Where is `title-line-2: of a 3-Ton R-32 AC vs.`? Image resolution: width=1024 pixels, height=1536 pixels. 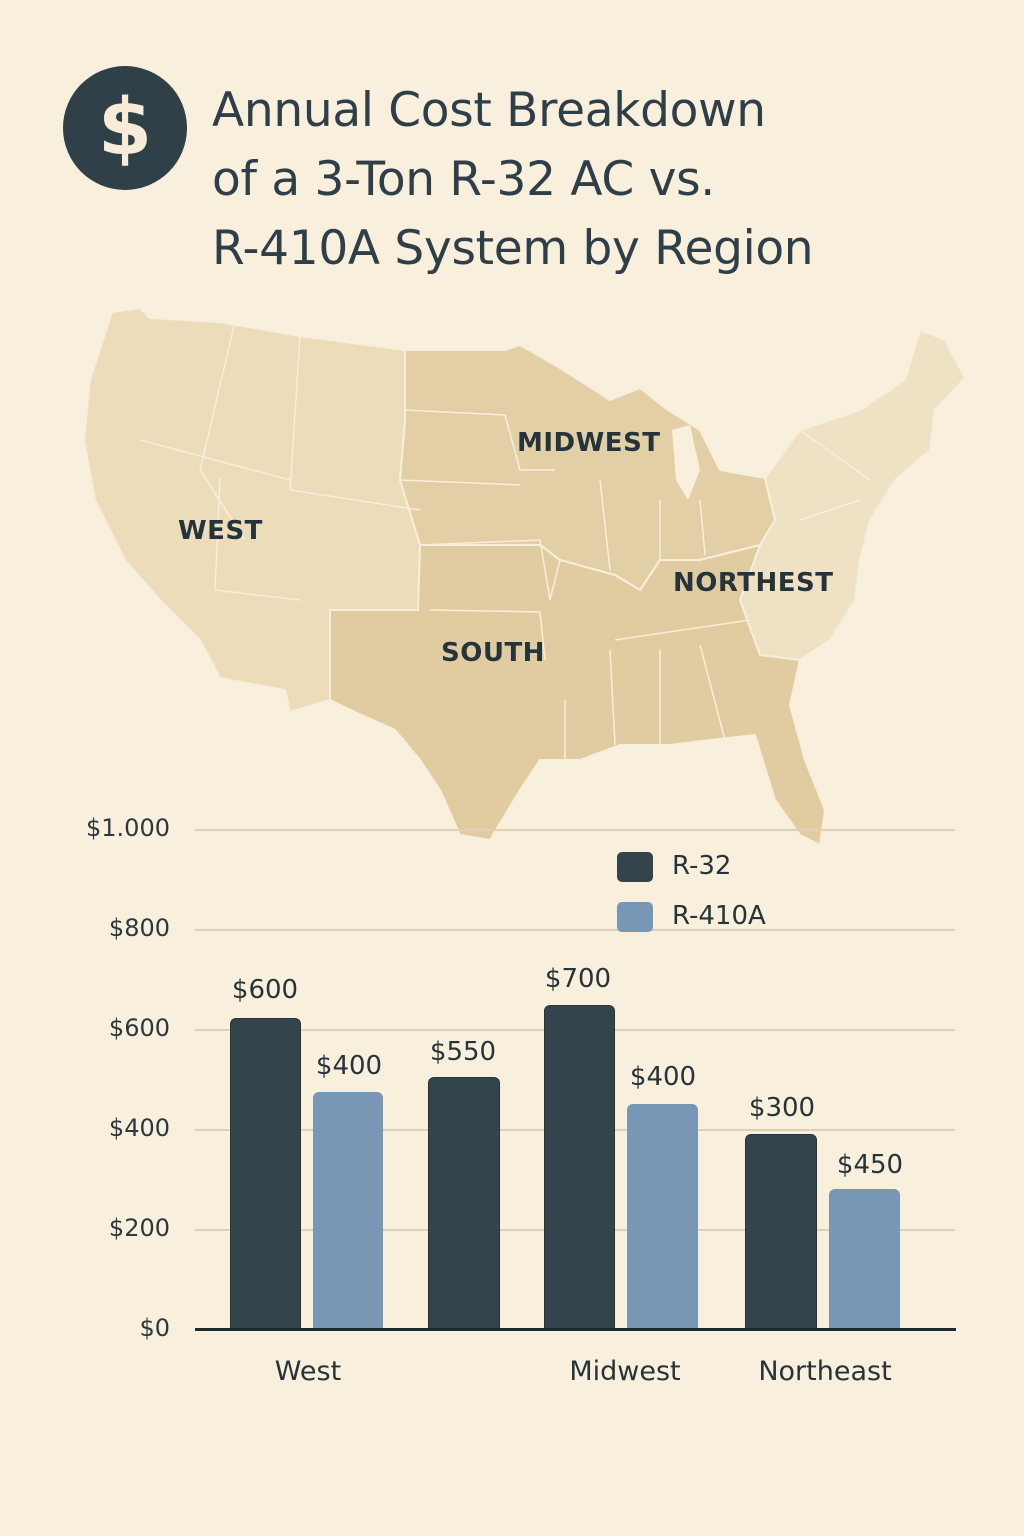
title-line-2: of a 3-Ton R-32 AC vs. is located at coordinates (463, 179).